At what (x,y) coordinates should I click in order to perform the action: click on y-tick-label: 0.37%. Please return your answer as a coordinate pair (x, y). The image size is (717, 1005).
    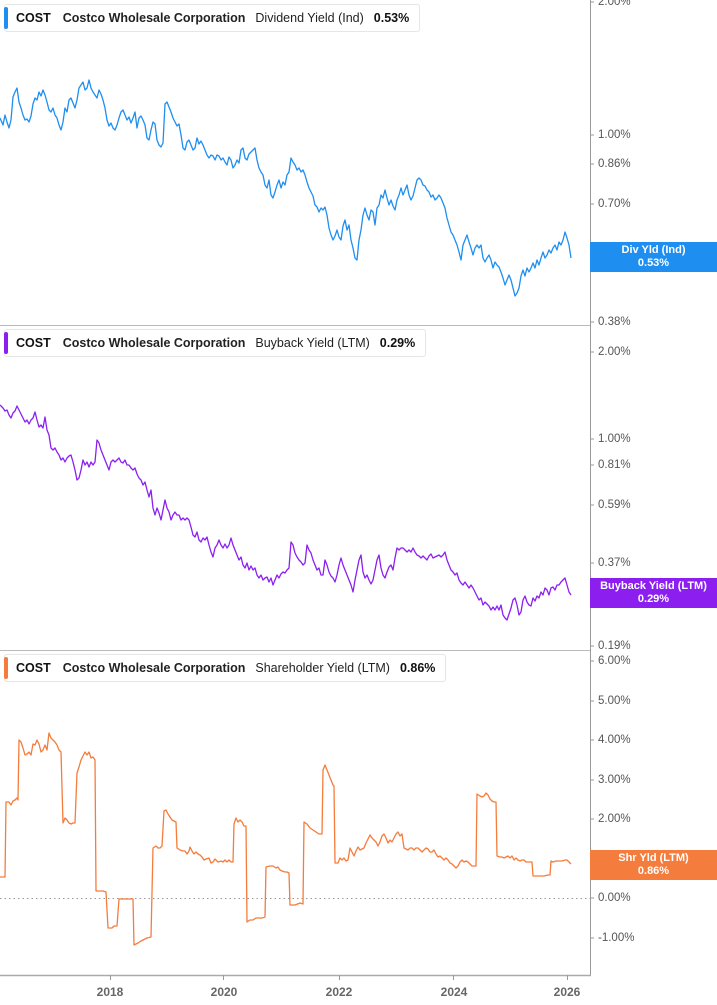
    Looking at the image, I should click on (614, 563).